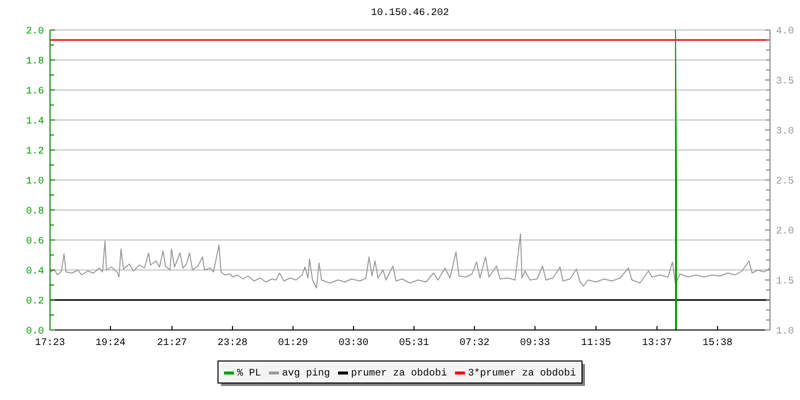  Describe the element at coordinates (785, 32) in the screenshot. I see `y2-tick-label: 4.0` at that location.